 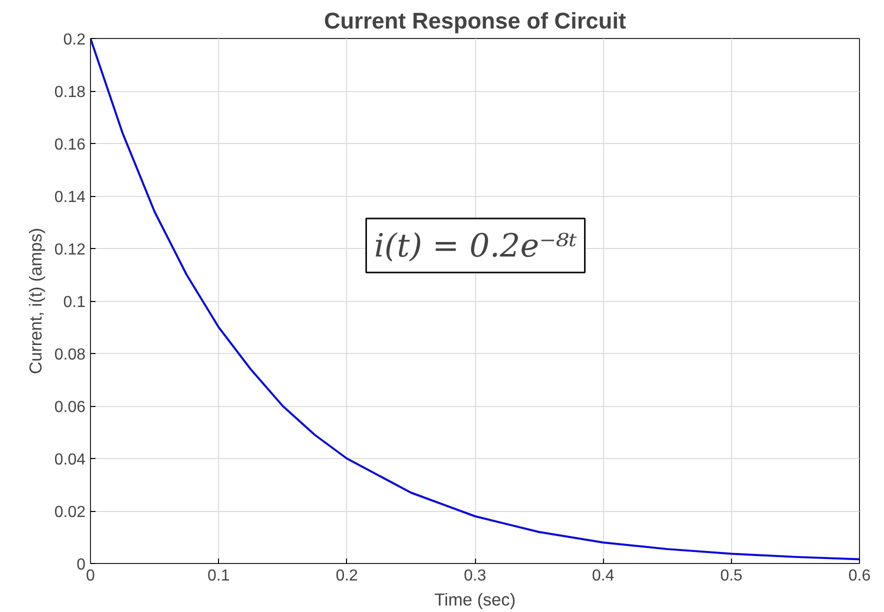 I want to click on x-tick-label: 0.3, so click(x=475, y=576).